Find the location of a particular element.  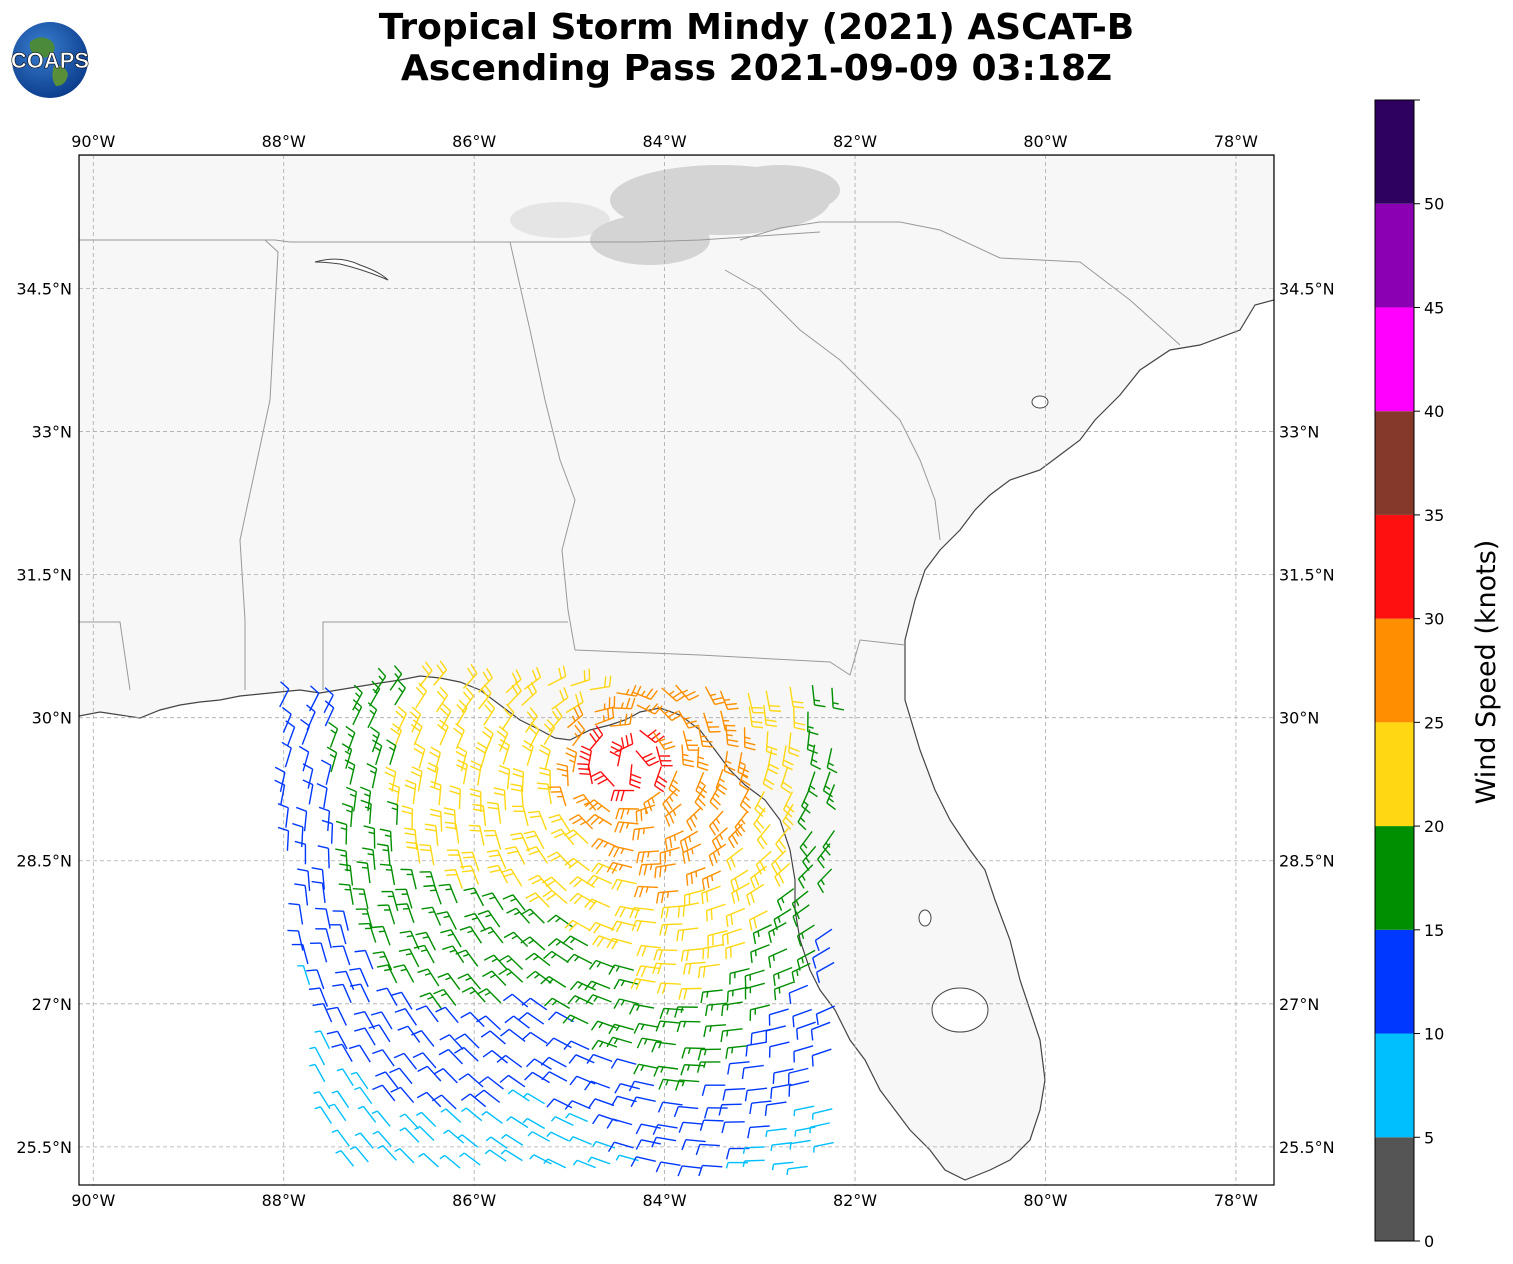

lat-tick-label-left: 27°N is located at coordinates (52, 1004).